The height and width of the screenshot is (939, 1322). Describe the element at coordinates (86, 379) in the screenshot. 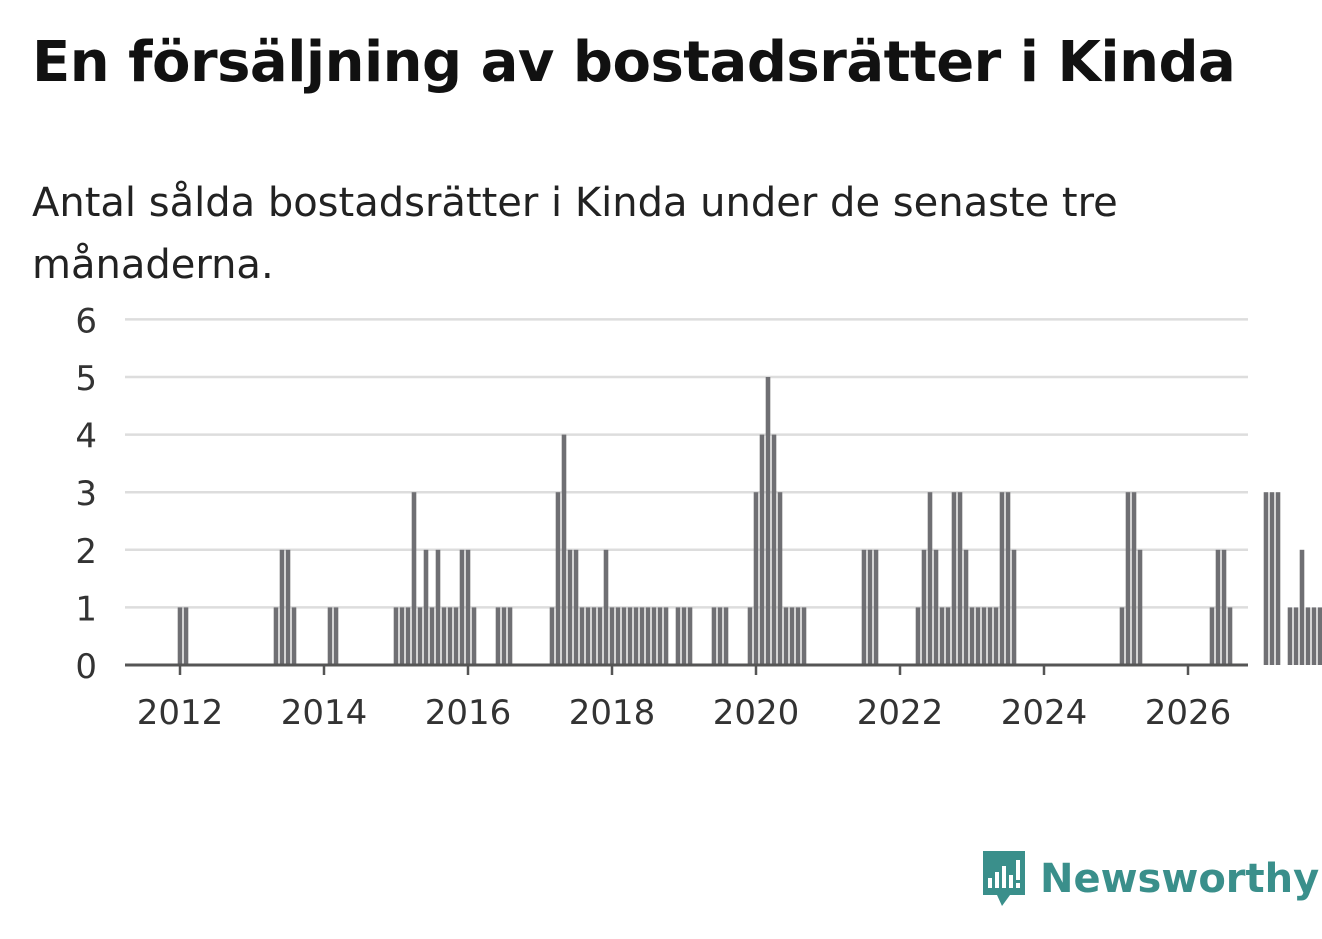

I see `y-tick-label: 5` at that location.